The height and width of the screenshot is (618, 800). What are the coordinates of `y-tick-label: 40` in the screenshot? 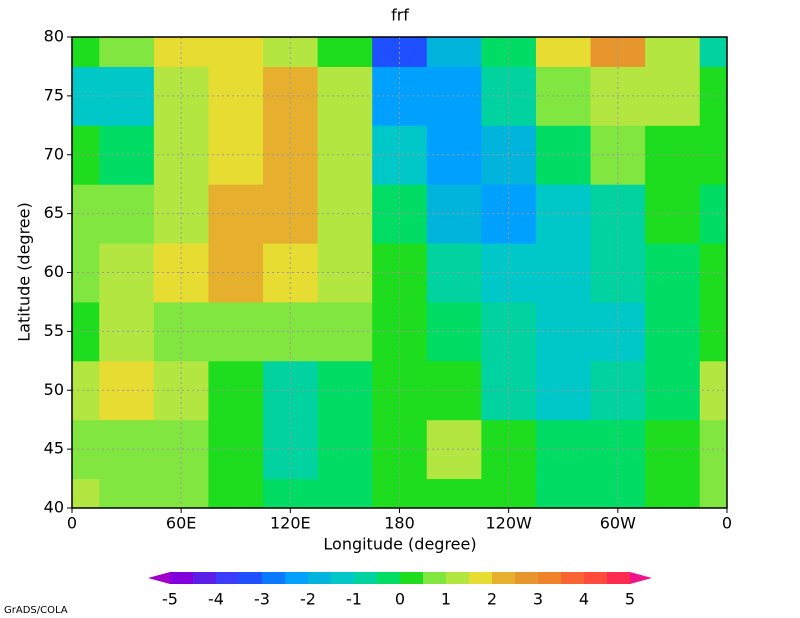 It's located at (54, 507).